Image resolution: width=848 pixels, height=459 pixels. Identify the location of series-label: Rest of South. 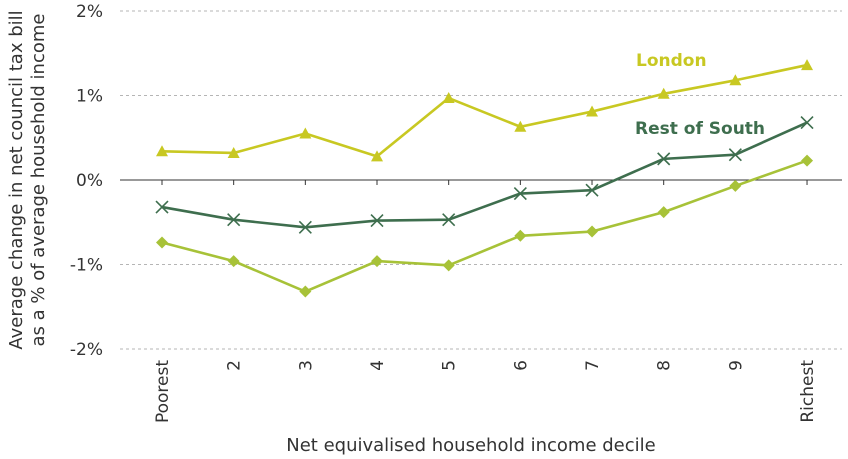
(700, 129).